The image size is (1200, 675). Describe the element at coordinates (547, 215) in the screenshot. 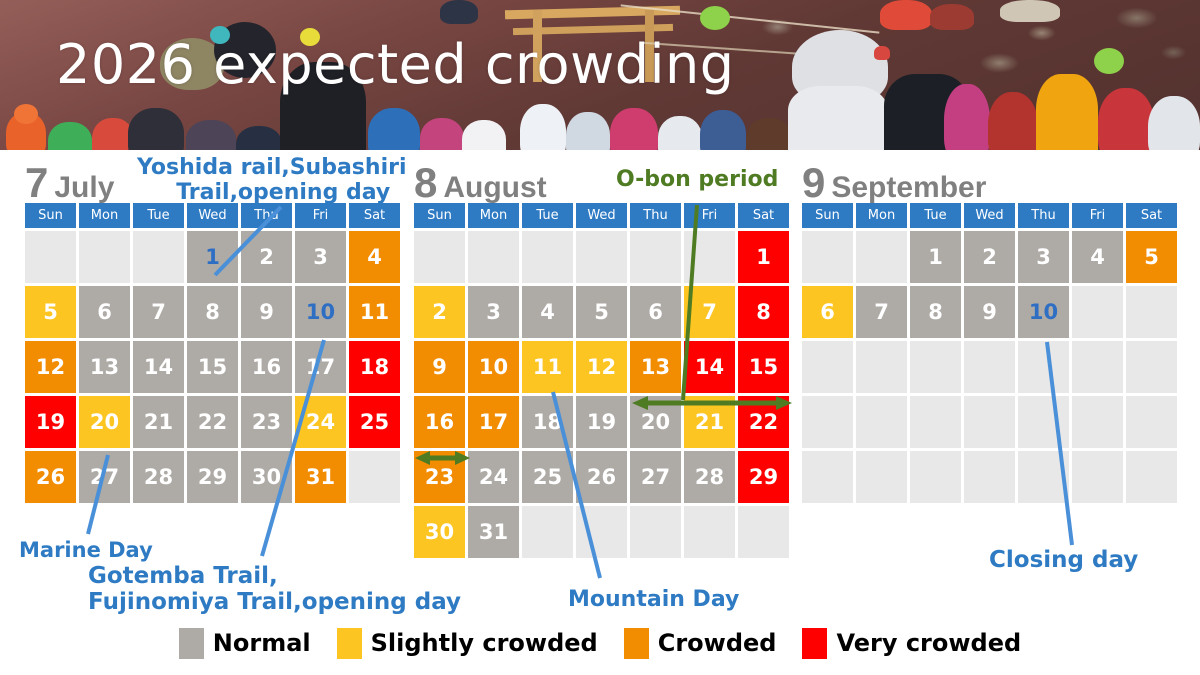

I see `dow-header-tue: Tue` at that location.